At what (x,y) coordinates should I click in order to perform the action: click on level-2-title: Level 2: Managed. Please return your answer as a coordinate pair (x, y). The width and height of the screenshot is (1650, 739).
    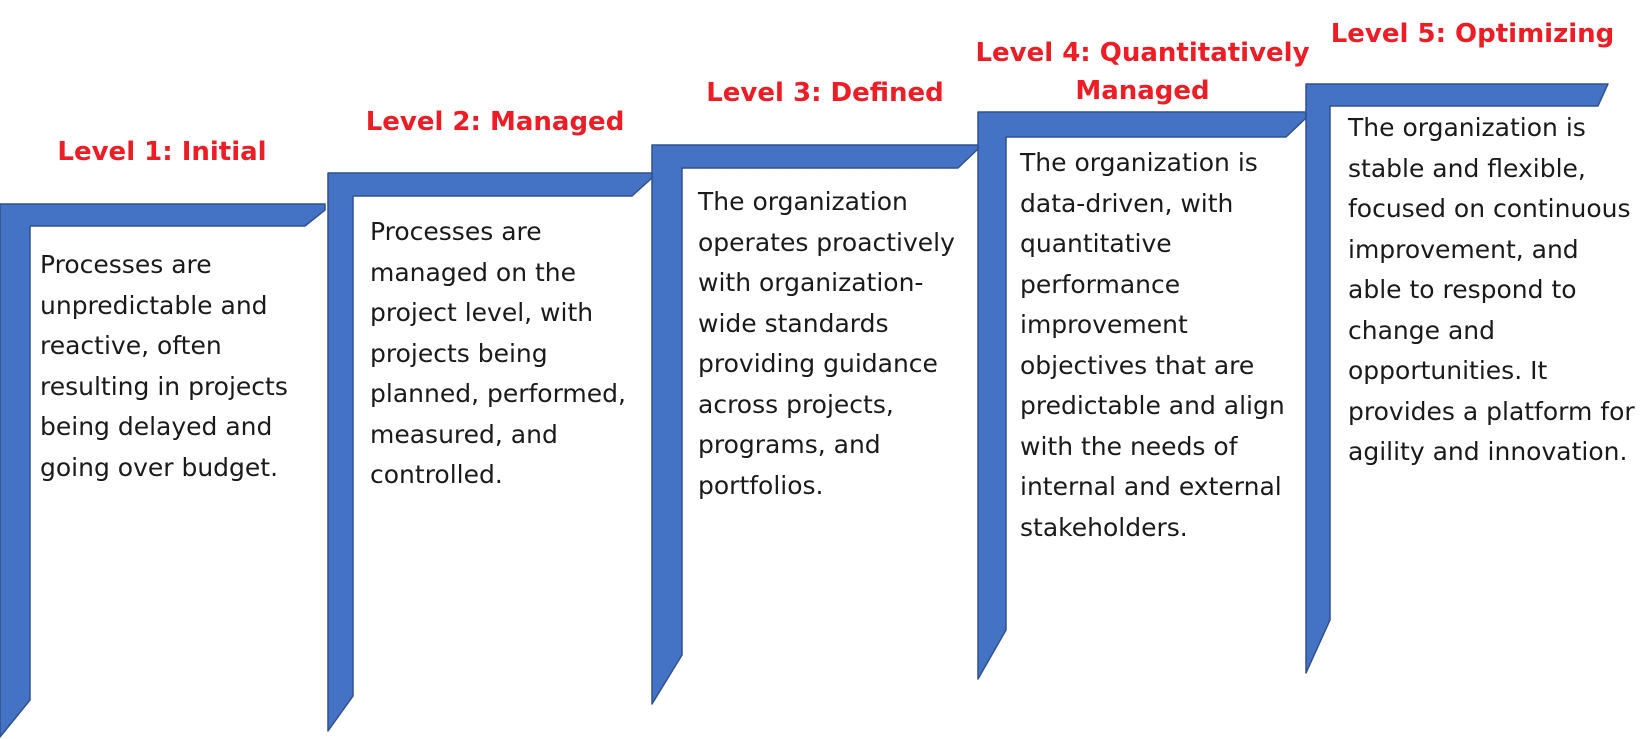
    Looking at the image, I should click on (495, 122).